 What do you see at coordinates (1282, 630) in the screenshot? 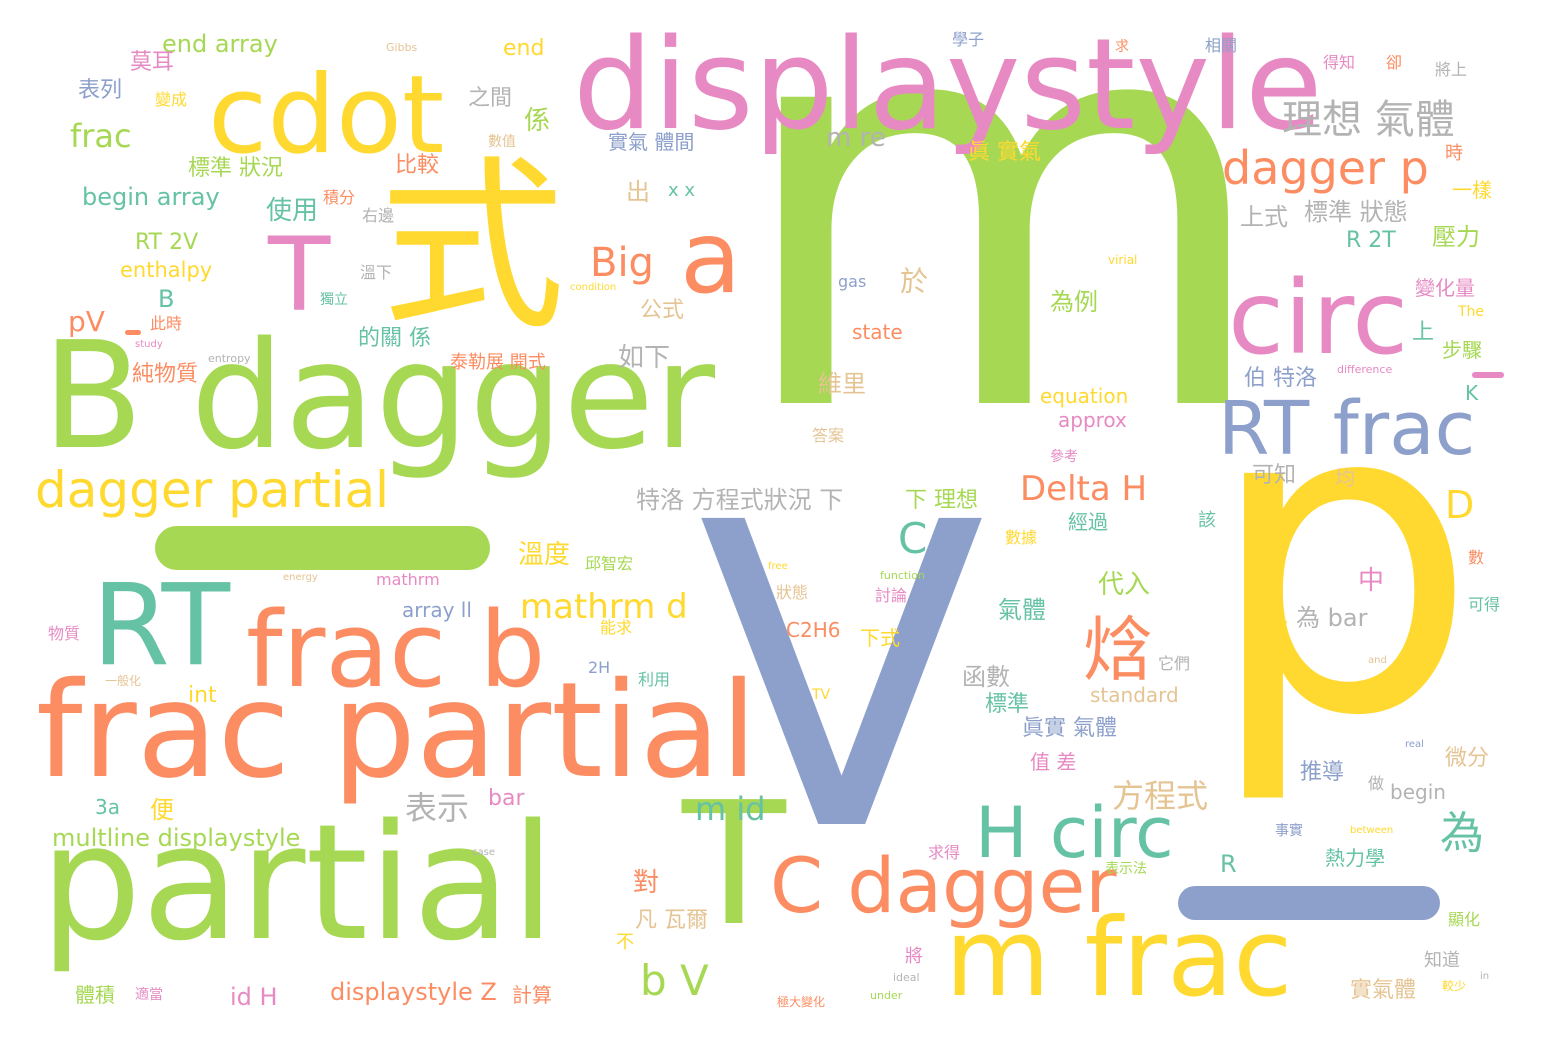
I see `word: S` at bounding box center [1282, 630].